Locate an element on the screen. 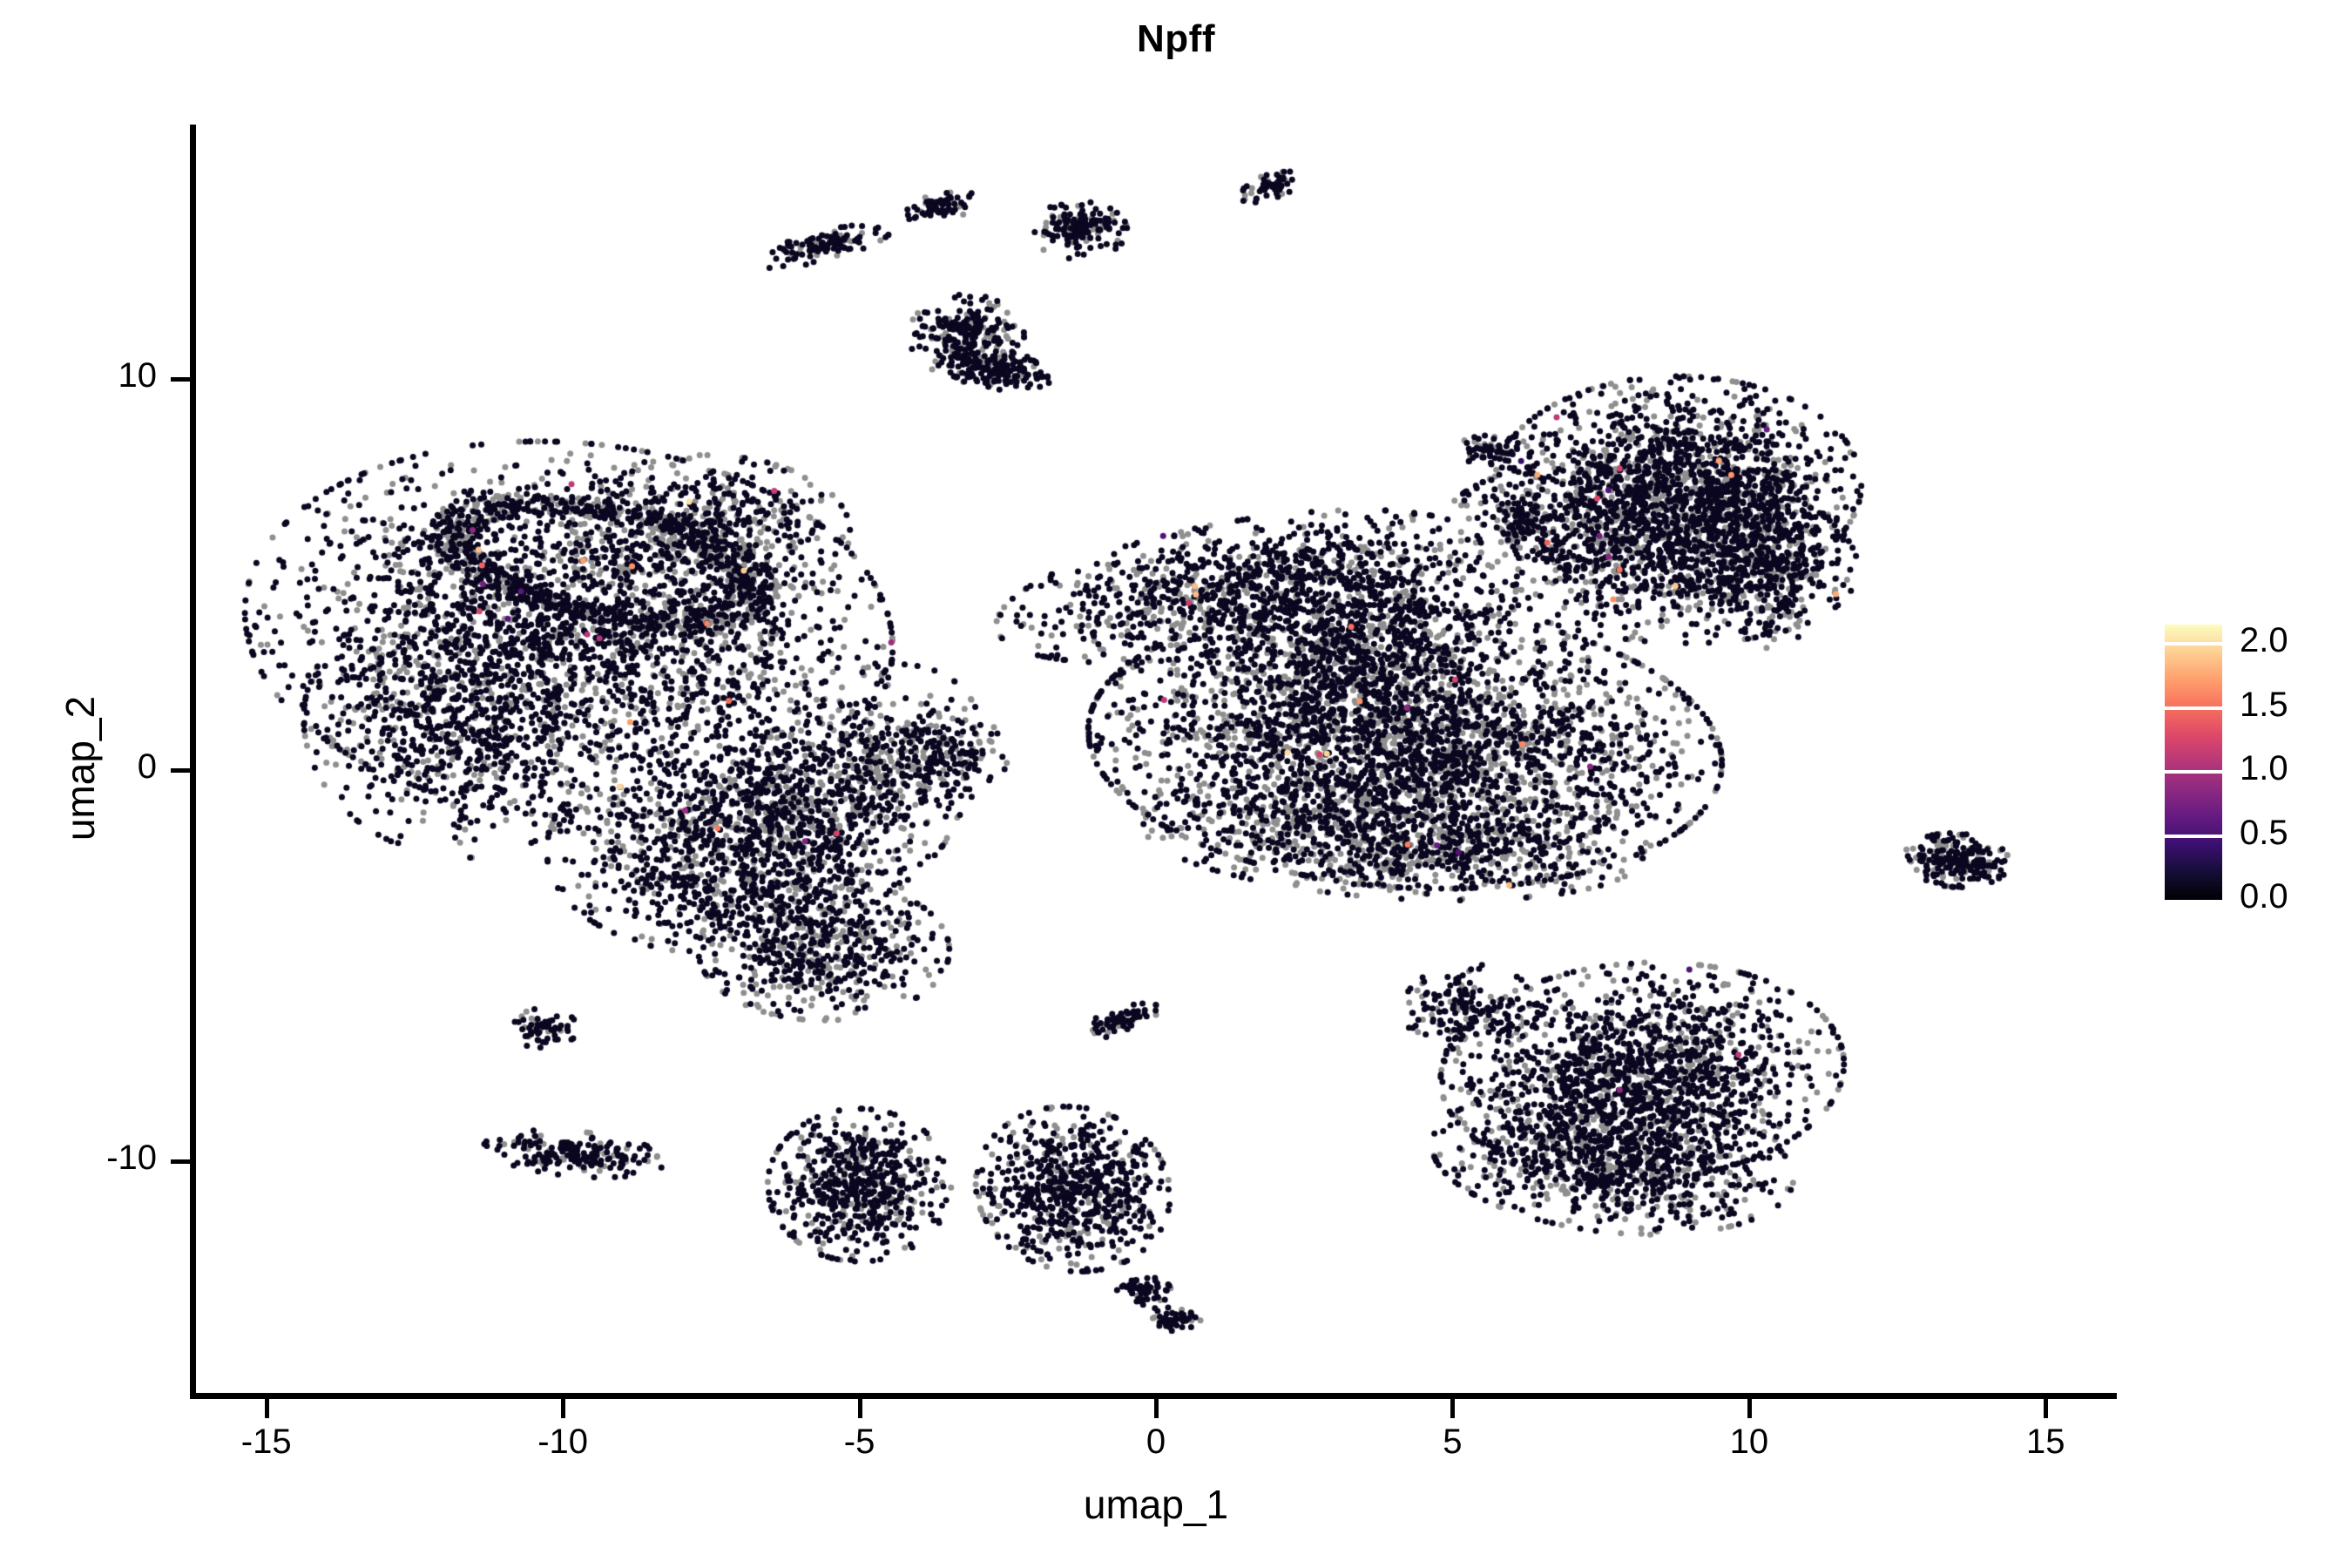  x-tick-label: -10 is located at coordinates (563, 1442).